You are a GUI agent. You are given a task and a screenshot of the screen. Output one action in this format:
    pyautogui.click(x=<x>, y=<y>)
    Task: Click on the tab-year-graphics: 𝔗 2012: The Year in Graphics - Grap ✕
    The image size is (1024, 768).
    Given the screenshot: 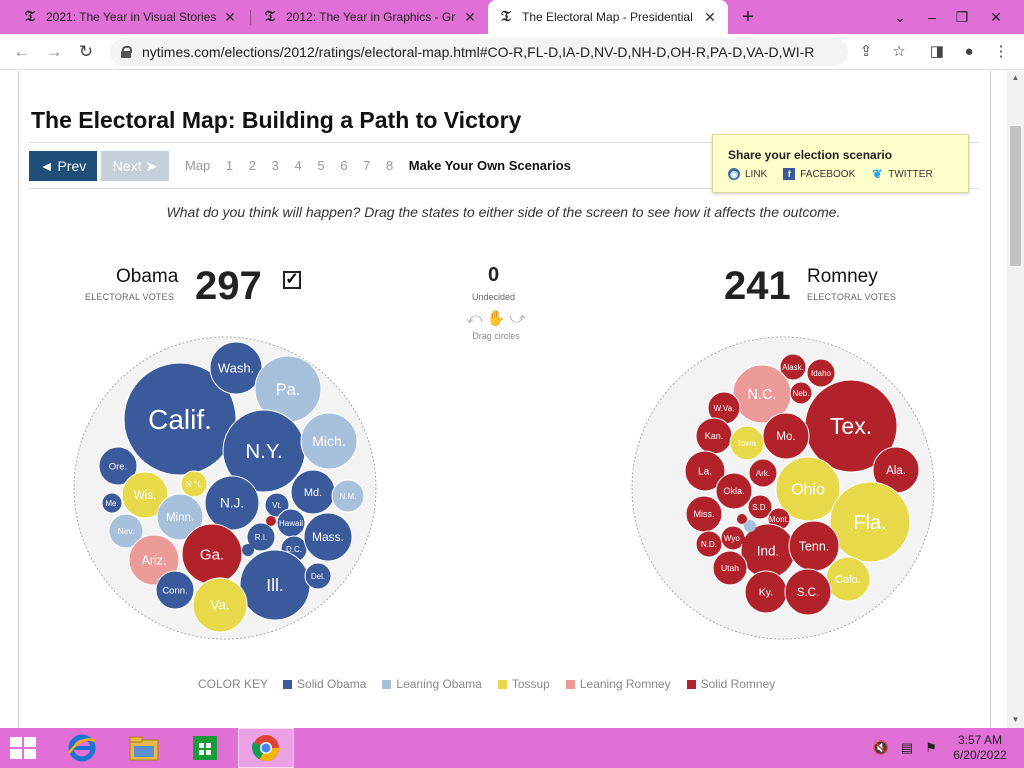 What is the action you would take?
    pyautogui.click(x=370, y=17)
    